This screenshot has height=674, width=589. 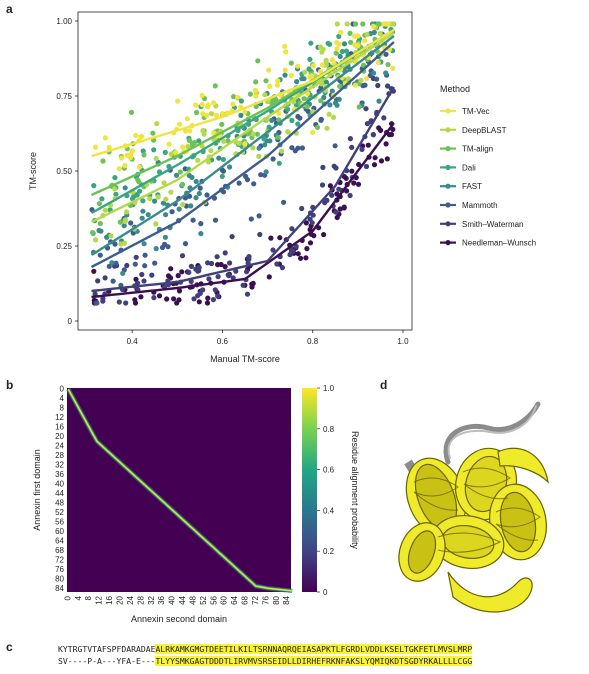 What do you see at coordinates (493, 224) in the screenshot?
I see `legend-entry: Smith–Waterman` at bounding box center [493, 224].